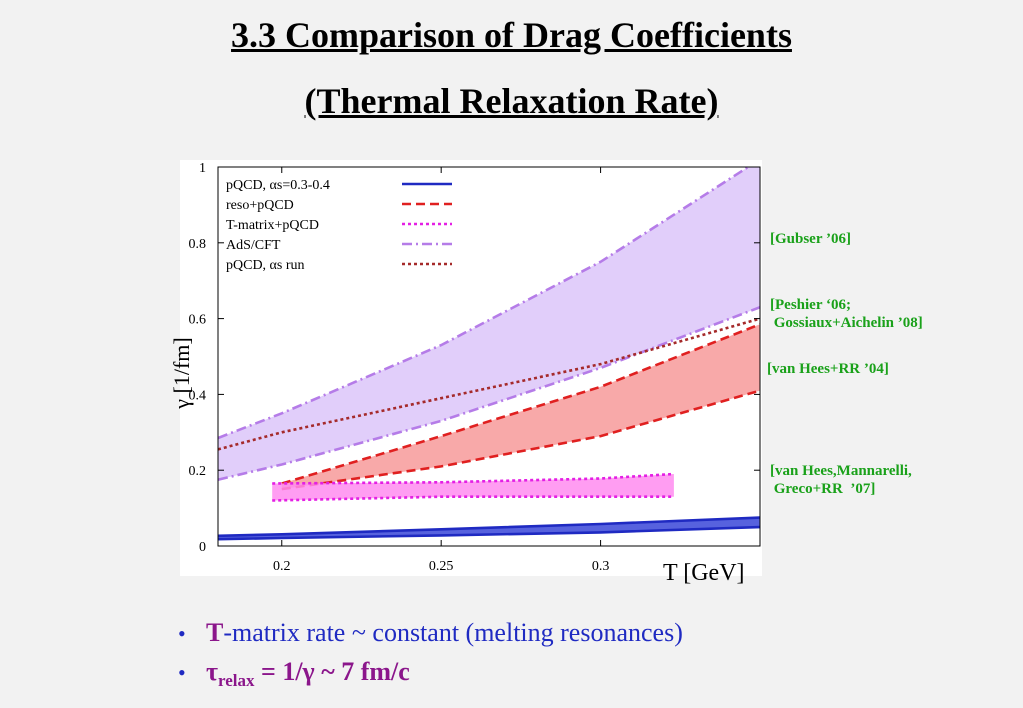  Describe the element at coordinates (473, 498) in the screenshot. I see `lower-line-t-matrix-pqcd` at that location.